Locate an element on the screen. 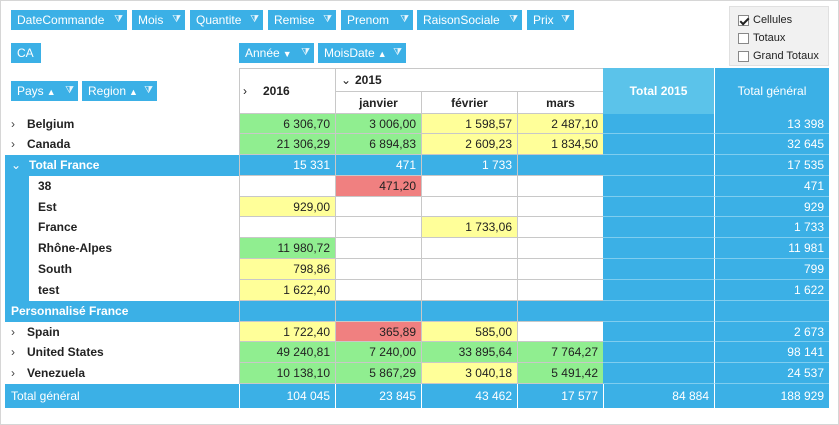  value-cell: 1 598,57 is located at coordinates (469, 124).